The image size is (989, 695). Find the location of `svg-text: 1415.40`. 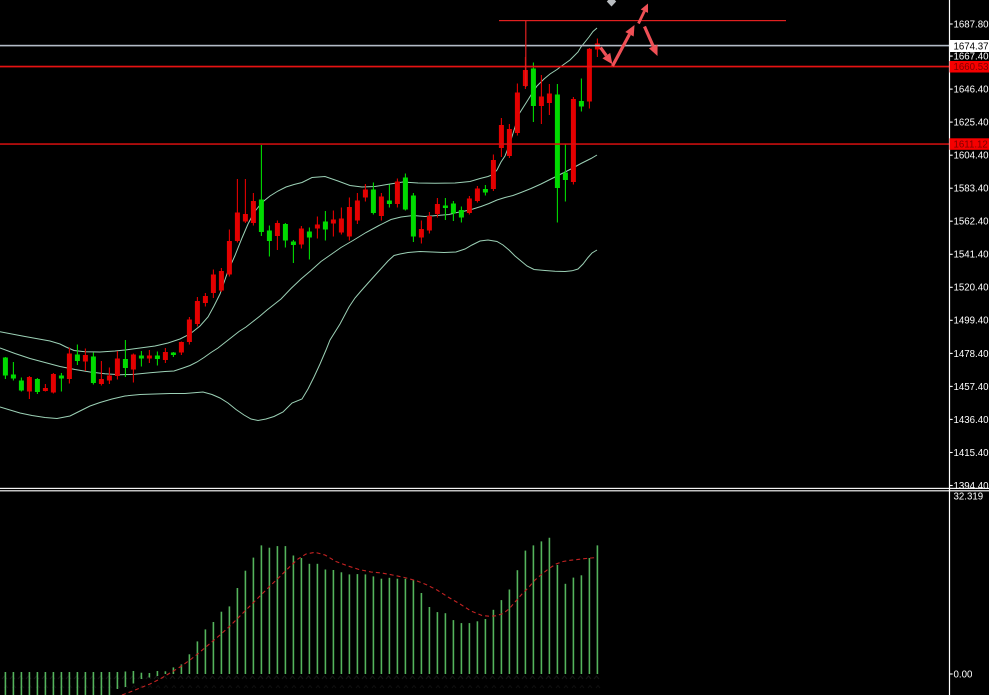

svg-text: 1415.40 is located at coordinates (971, 453).